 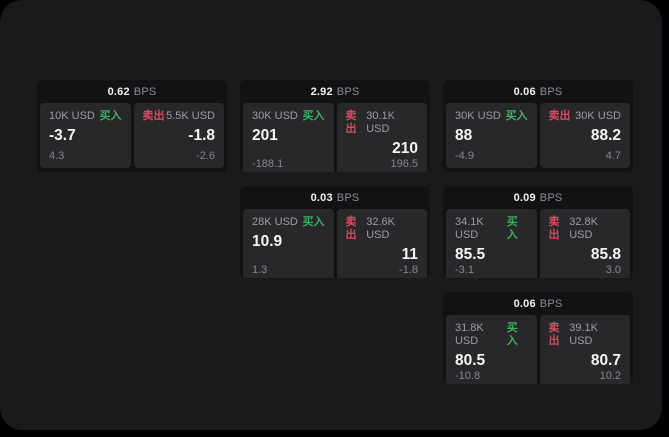 I want to click on sell-price: 85.8, so click(x=605, y=254).